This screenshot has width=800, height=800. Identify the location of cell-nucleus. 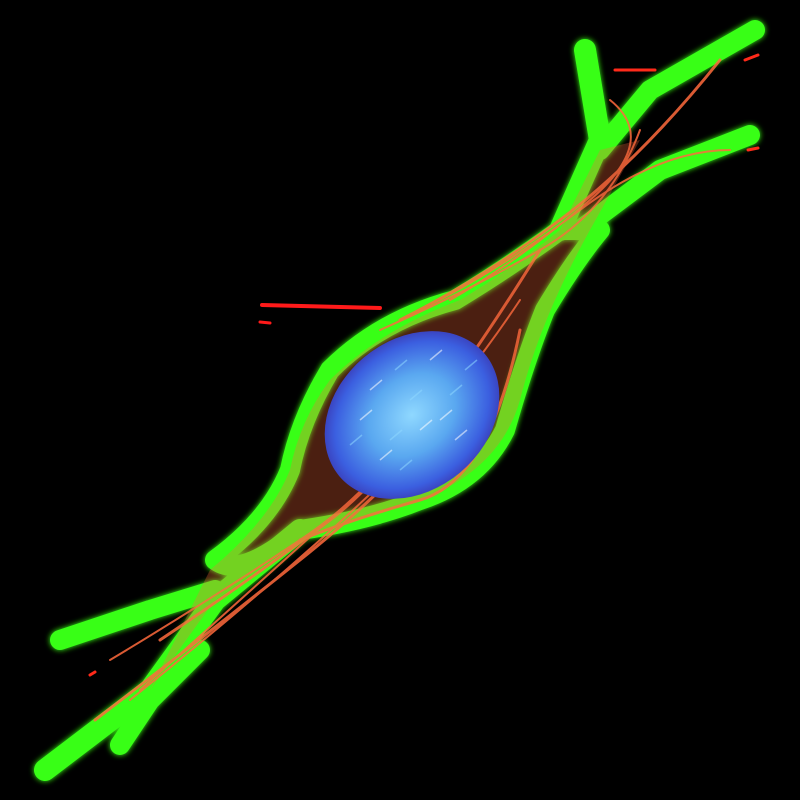
(412, 415).